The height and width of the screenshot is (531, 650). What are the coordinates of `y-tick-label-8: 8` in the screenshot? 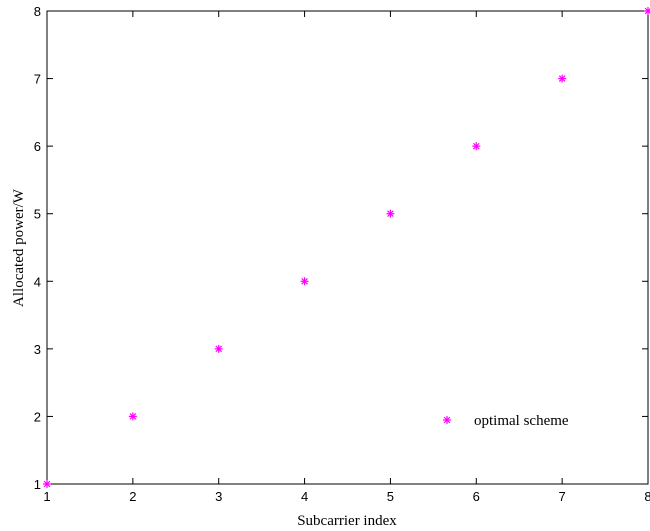 It's located at (37, 11).